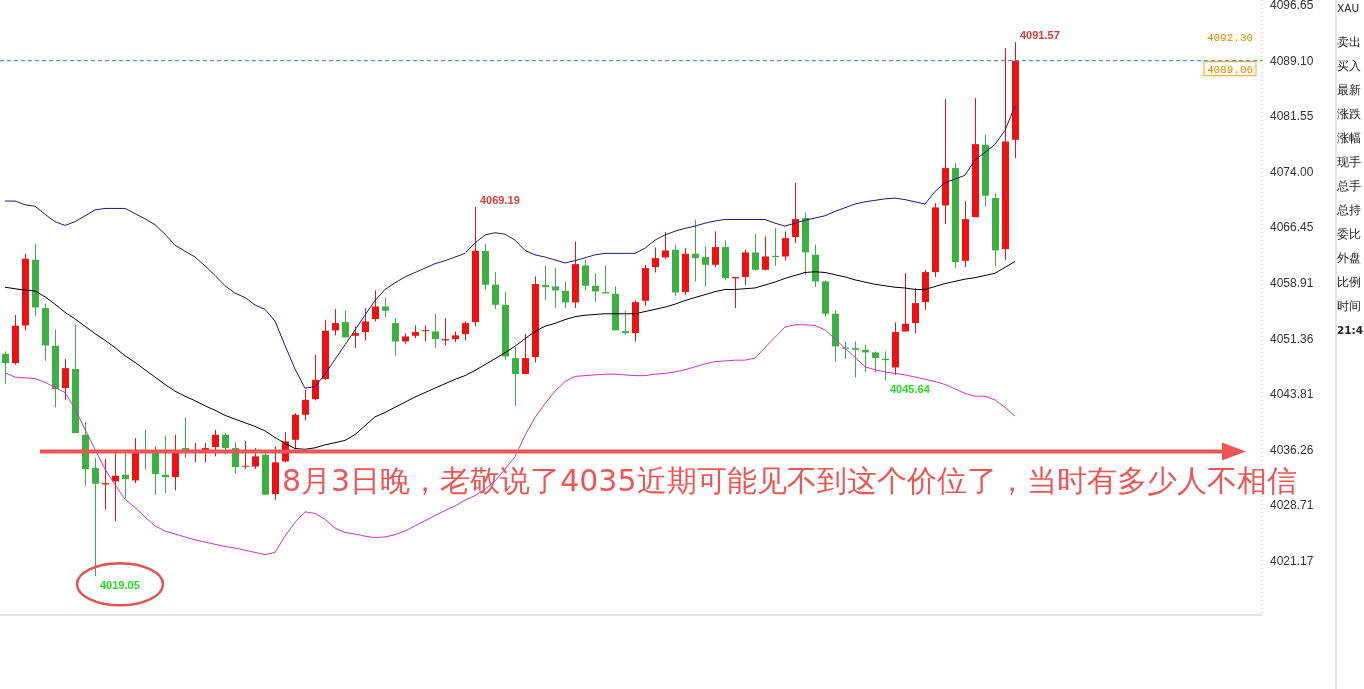  I want to click on text: 涨幅, so click(1349, 138).